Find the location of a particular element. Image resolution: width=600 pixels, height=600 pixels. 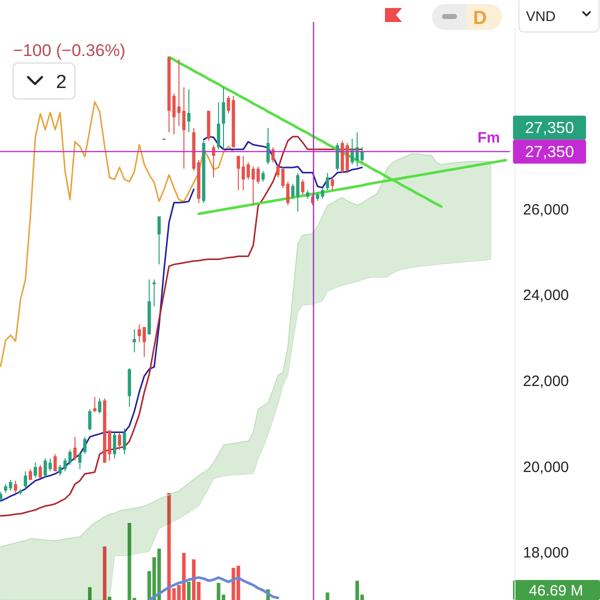

annotation: D is located at coordinates (480, 18).